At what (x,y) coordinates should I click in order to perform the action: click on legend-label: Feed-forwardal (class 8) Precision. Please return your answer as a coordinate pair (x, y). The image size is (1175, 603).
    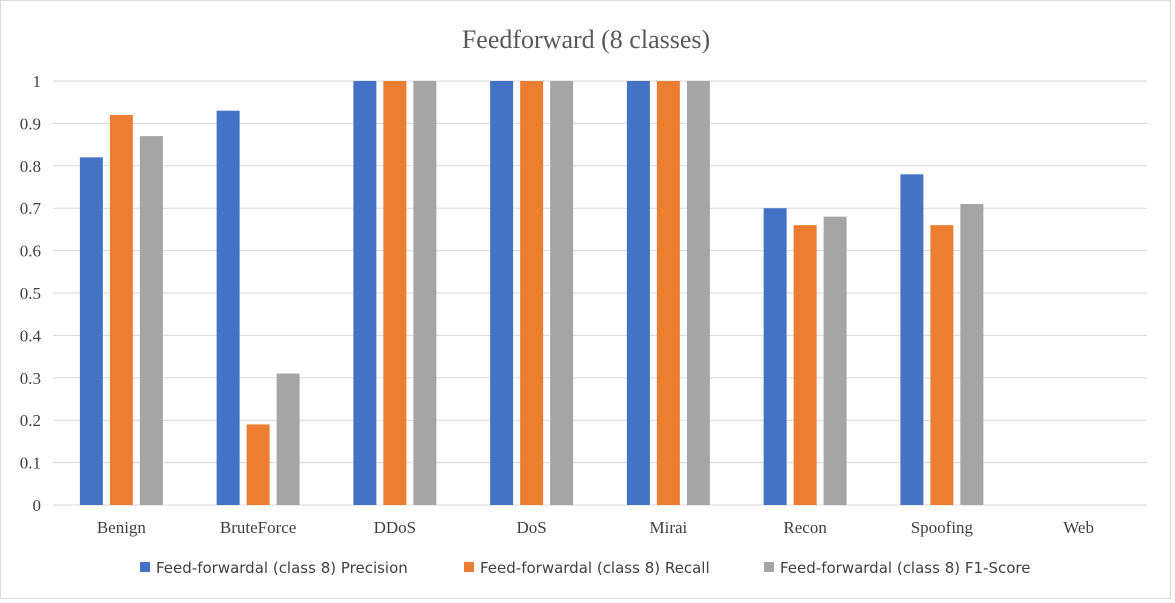
    Looking at the image, I should click on (282, 568).